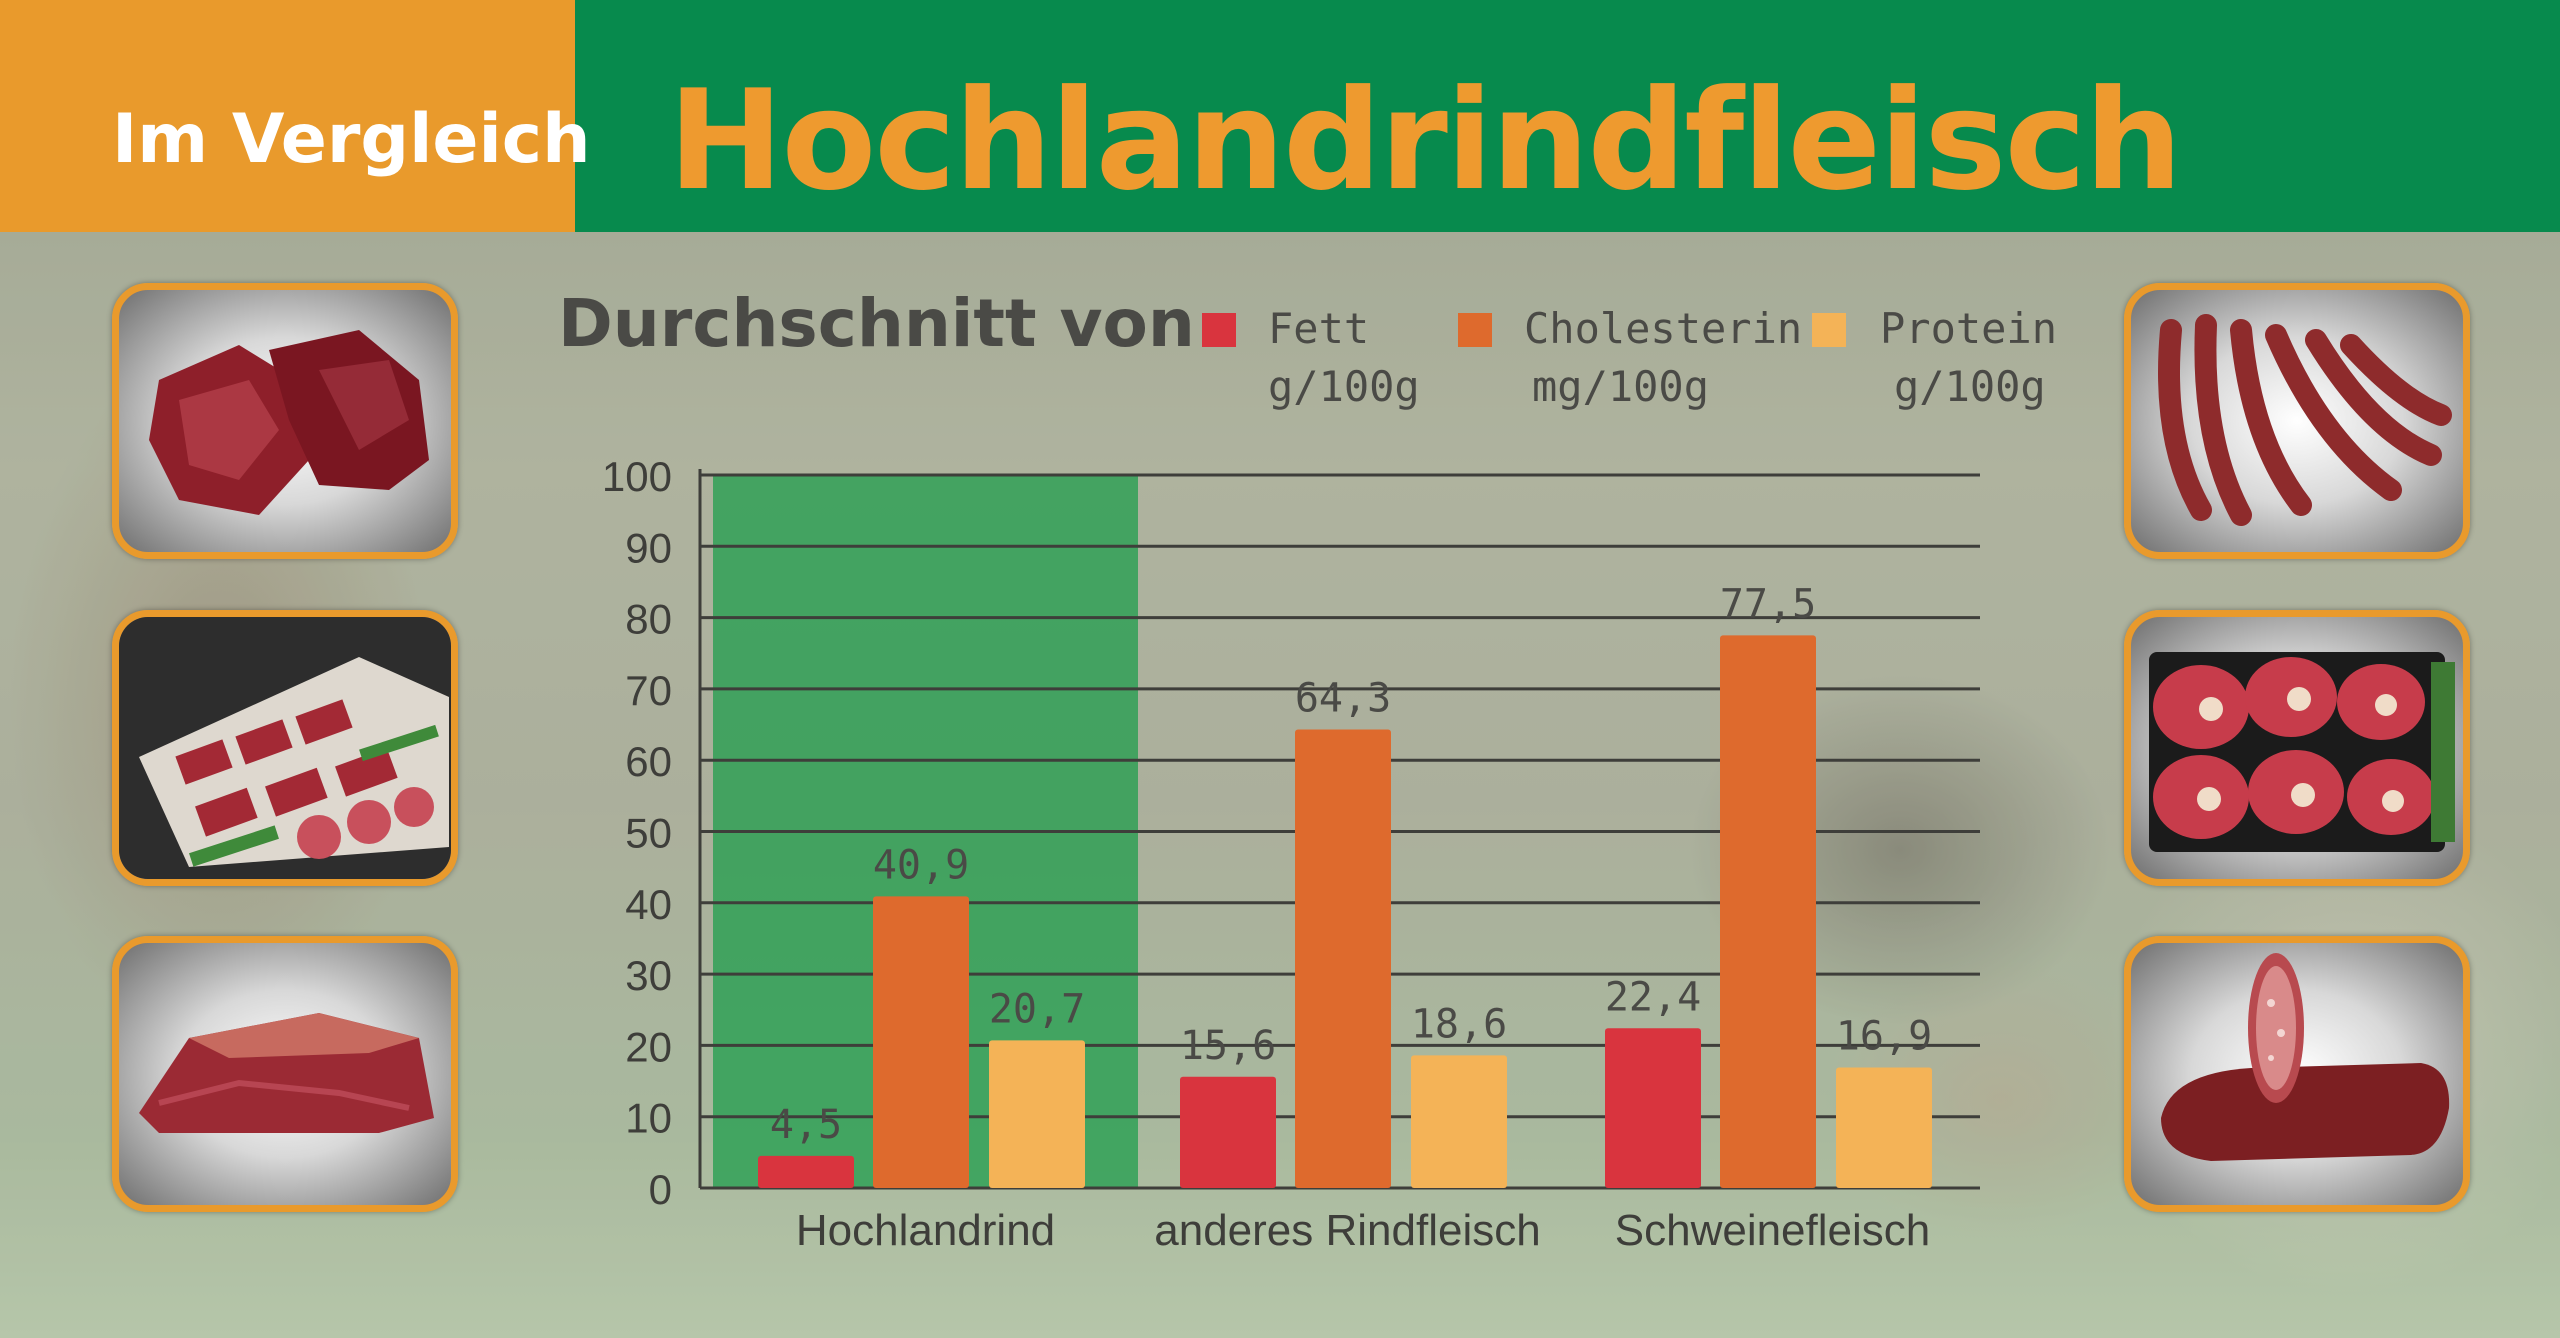  I want to click on y-tick-label: 50, so click(648, 833).